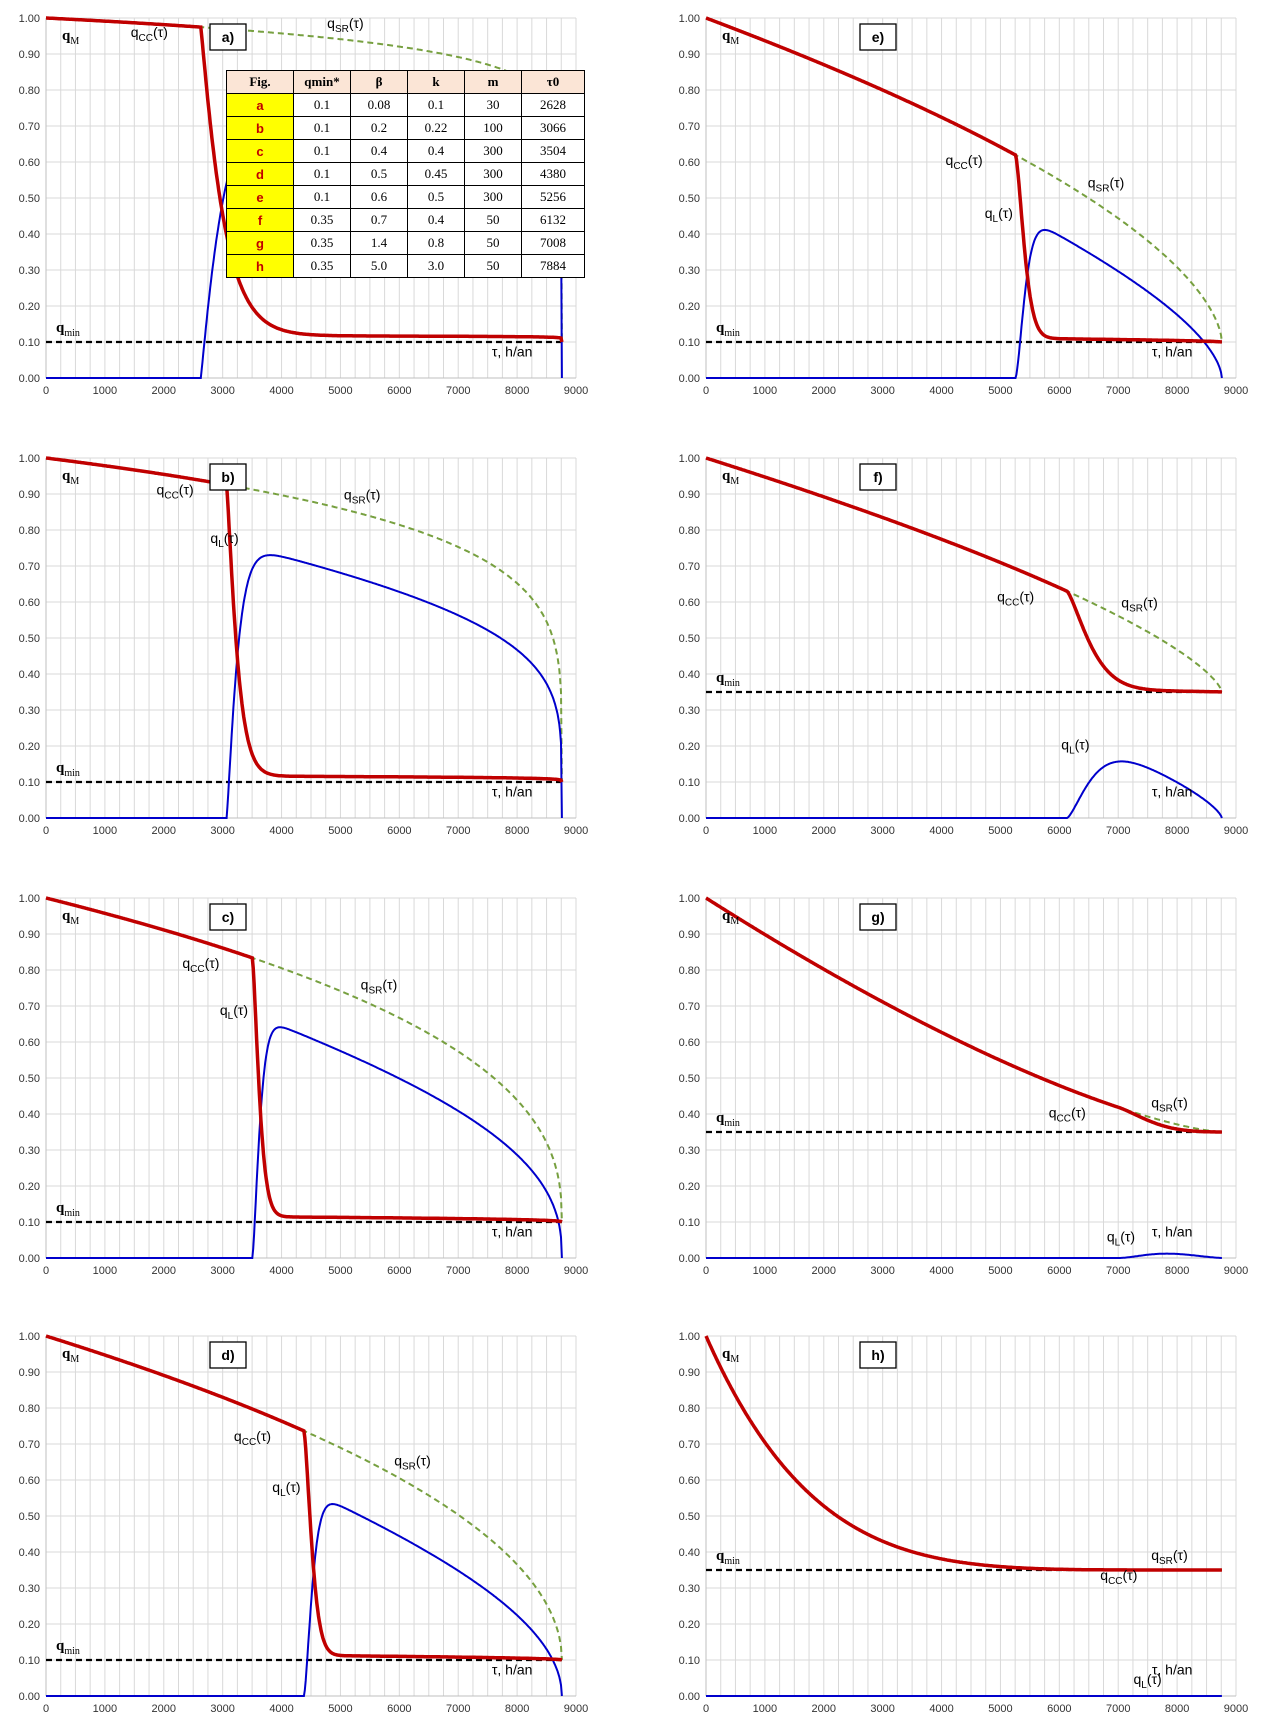  What do you see at coordinates (689, 783) in the screenshot?
I see `y-tick-label: 0.10` at bounding box center [689, 783].